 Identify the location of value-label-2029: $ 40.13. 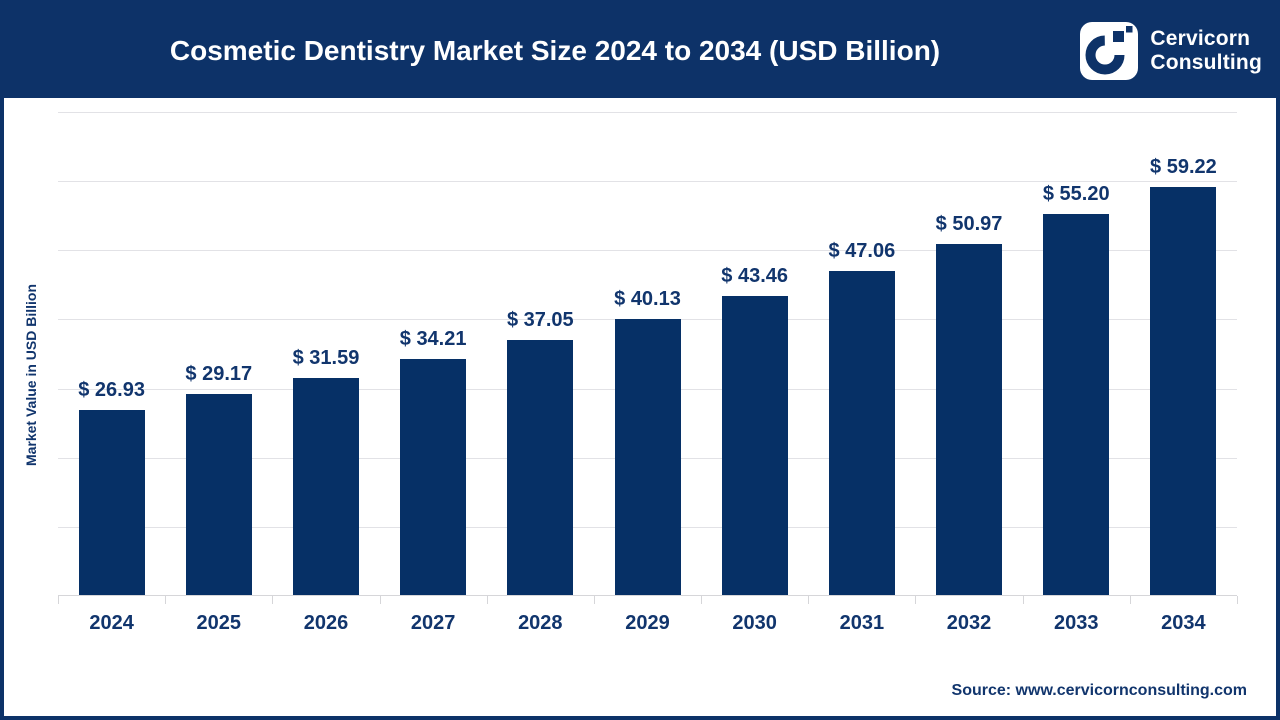
(647, 298).